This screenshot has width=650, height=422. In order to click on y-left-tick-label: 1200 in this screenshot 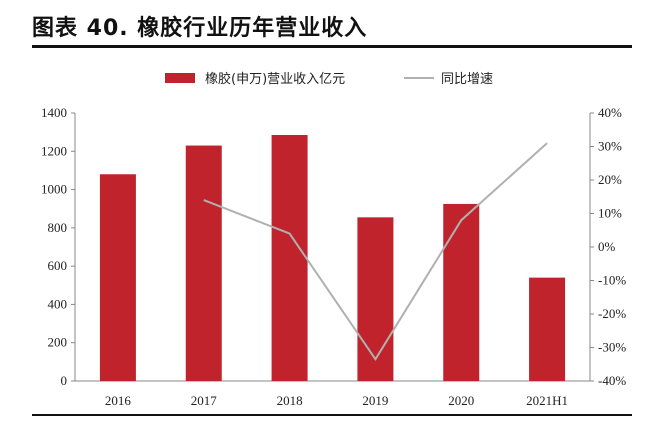, I will do `click(54, 150)`.